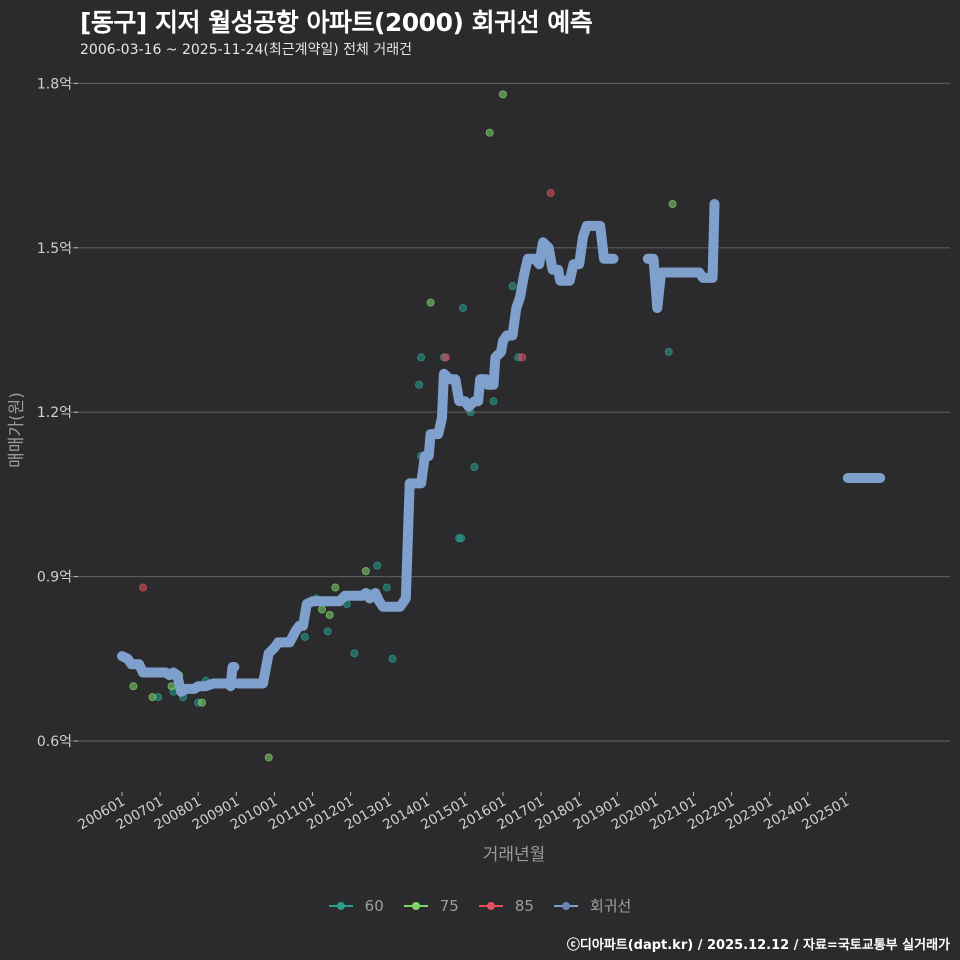  What do you see at coordinates (514, 855) in the screenshot?
I see `x-axis-title: 거래년월` at bounding box center [514, 855].